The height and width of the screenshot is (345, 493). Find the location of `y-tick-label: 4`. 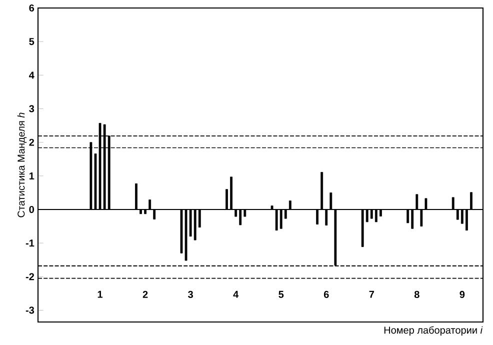

y-tick-label: 4 is located at coordinates (31, 75).